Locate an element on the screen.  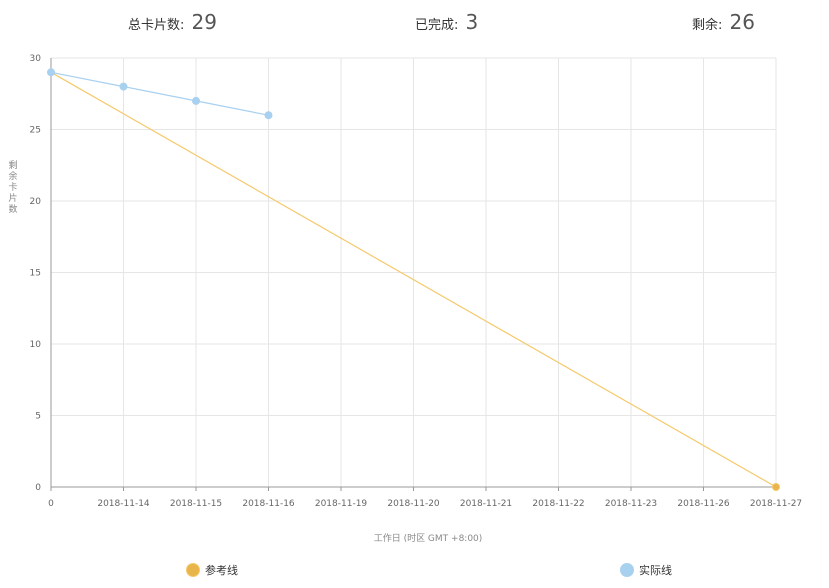
legend-item-actual: 实际线 is located at coordinates (646, 570).